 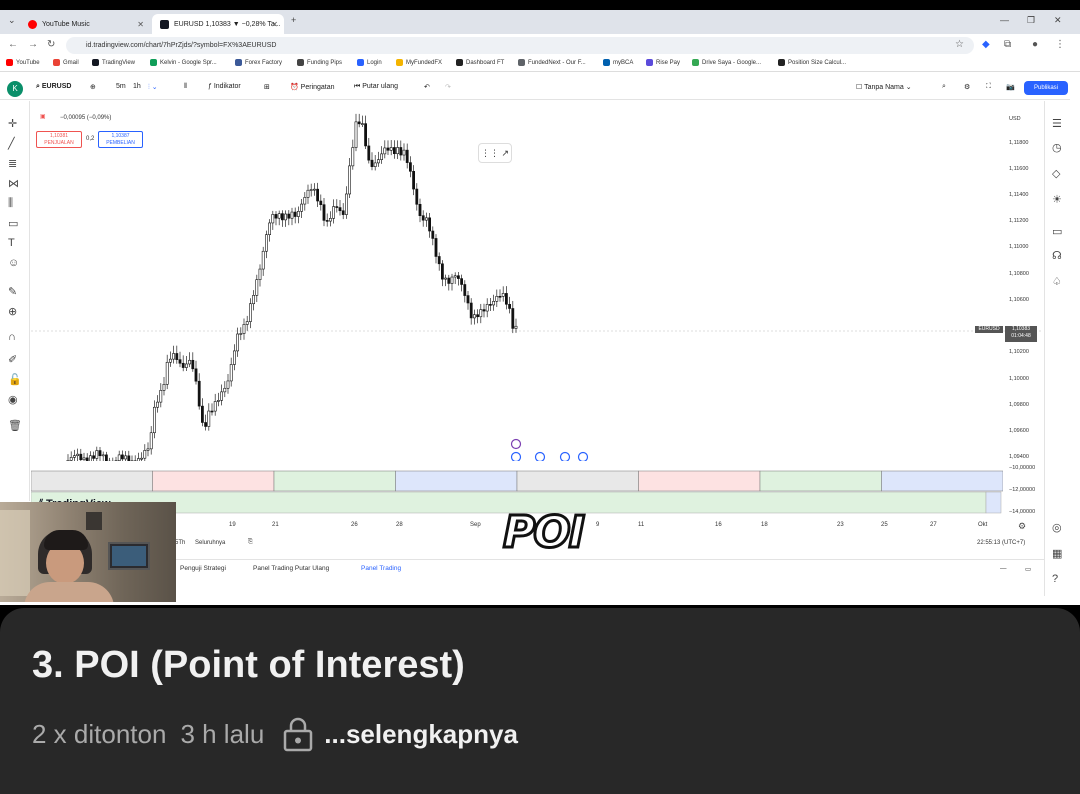 What do you see at coordinates (1057, 282) in the screenshot?
I see `notifications-icon: ♤` at bounding box center [1057, 282].